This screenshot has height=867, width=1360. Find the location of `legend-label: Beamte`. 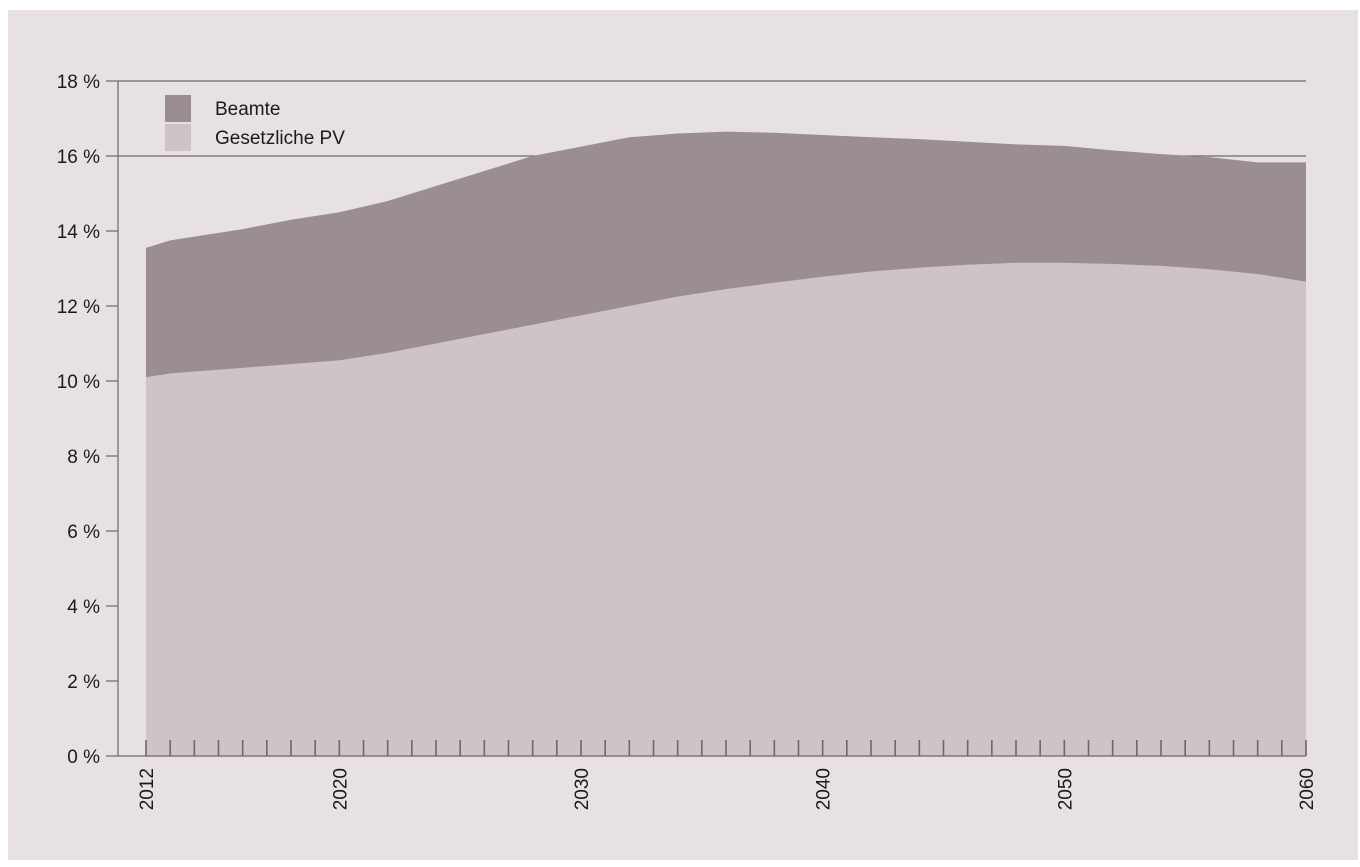

legend-label: Beamte is located at coordinates (247, 109).